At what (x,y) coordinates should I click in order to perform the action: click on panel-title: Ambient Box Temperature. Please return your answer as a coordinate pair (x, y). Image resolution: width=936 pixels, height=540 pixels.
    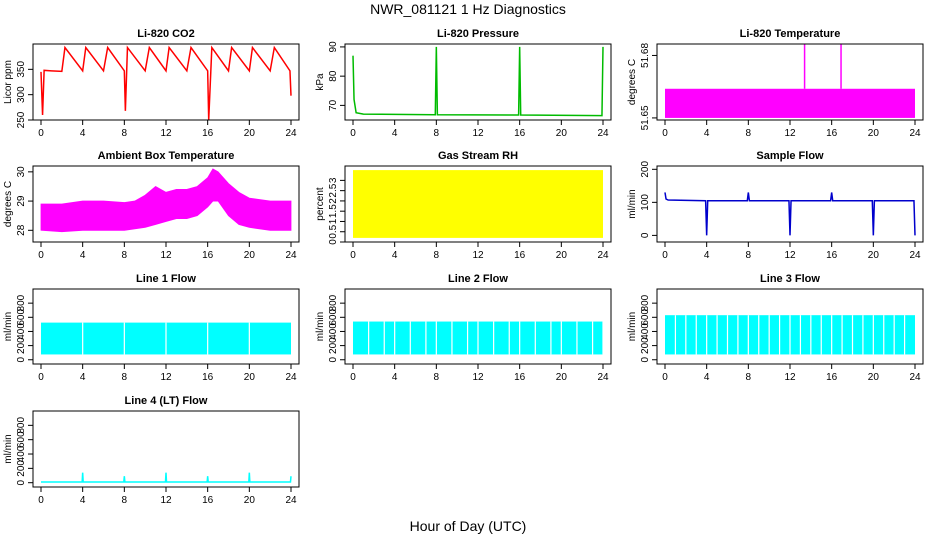
    Looking at the image, I should click on (166, 156).